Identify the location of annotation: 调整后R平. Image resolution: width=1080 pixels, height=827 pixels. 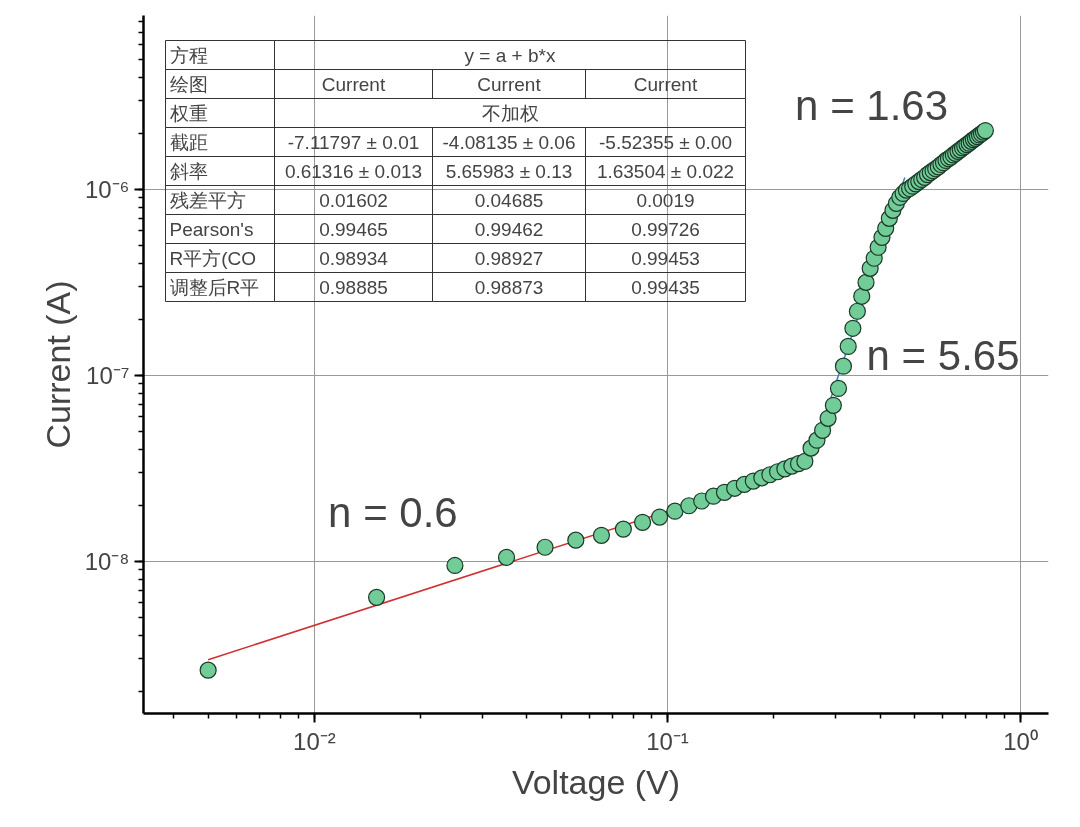
(214, 287).